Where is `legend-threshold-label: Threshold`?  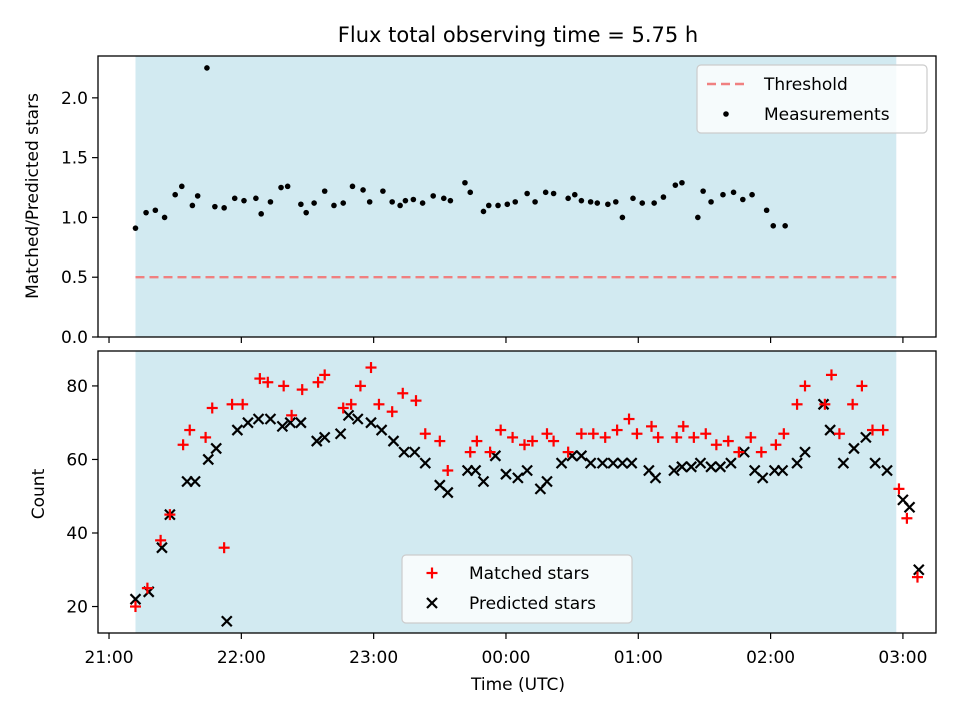
legend-threshold-label: Threshold is located at coordinates (805, 85).